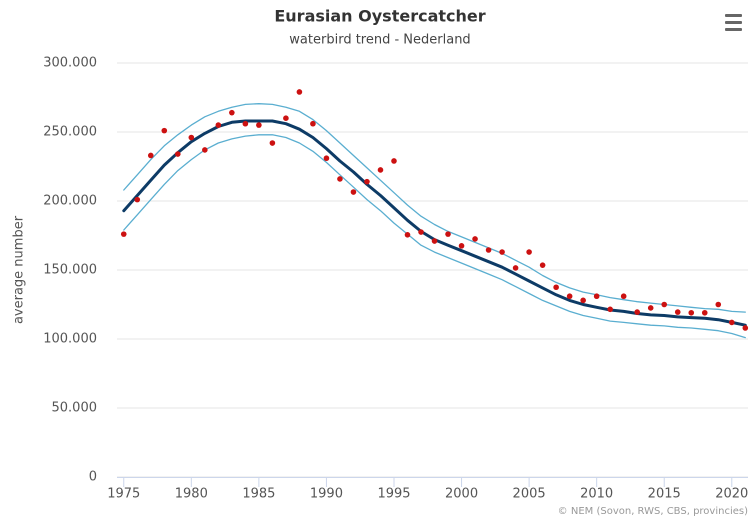  I want to click on y-tick-label: 200.000, so click(70, 201).